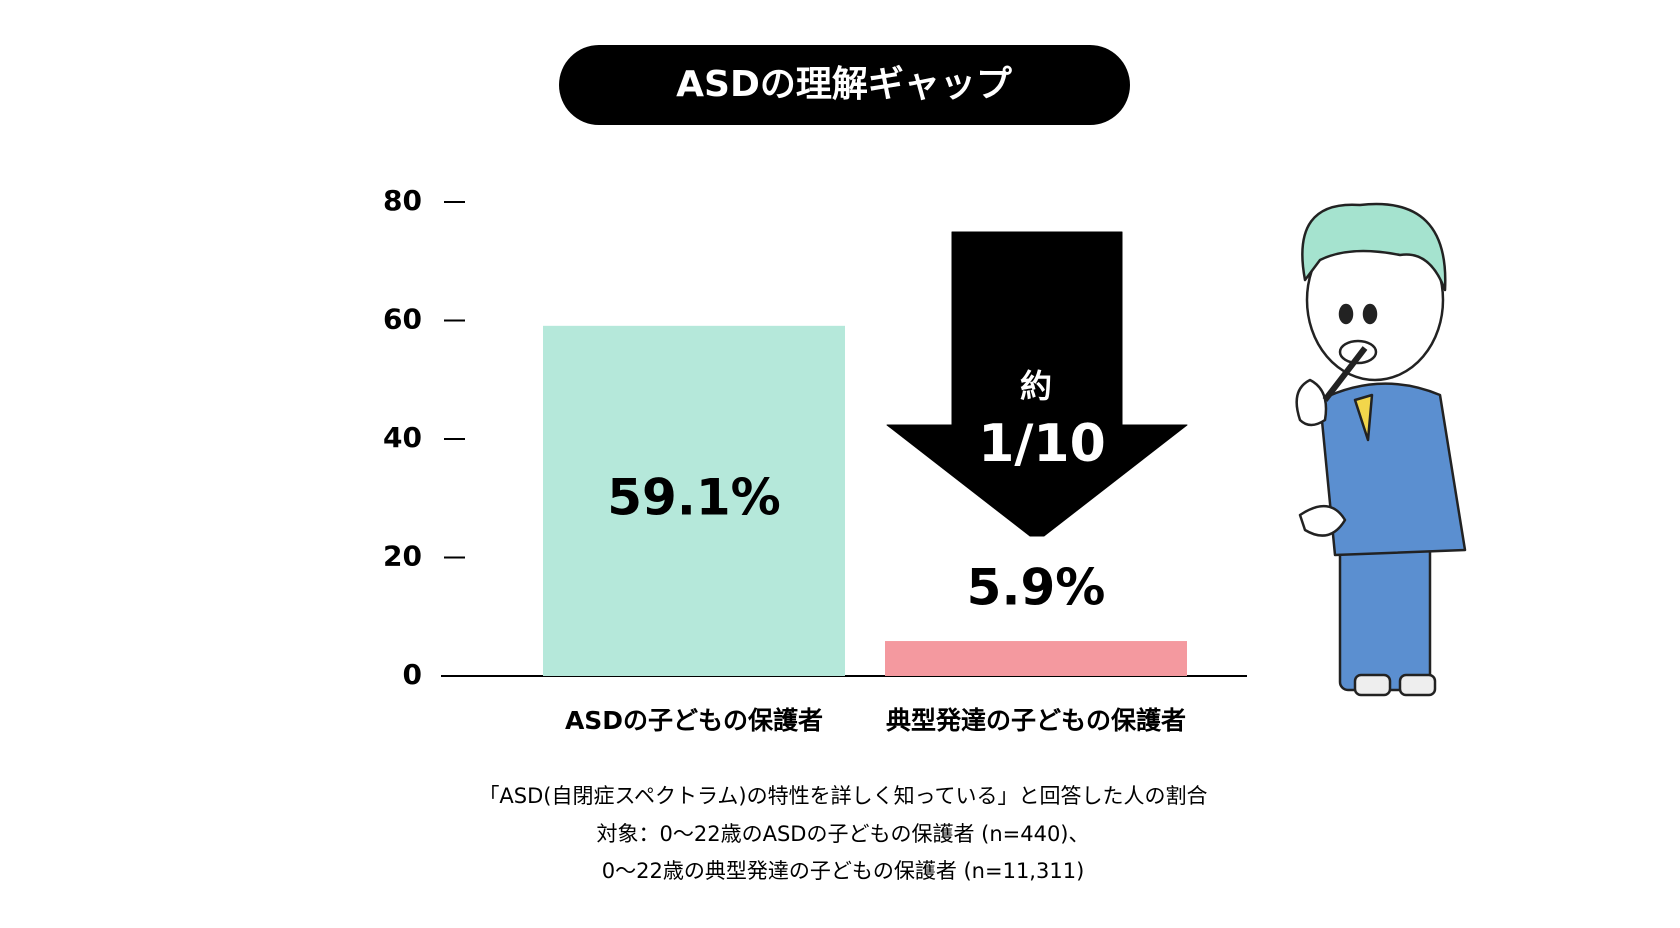  Describe the element at coordinates (402, 200) in the screenshot. I see `y-tick-label: 80` at that location.